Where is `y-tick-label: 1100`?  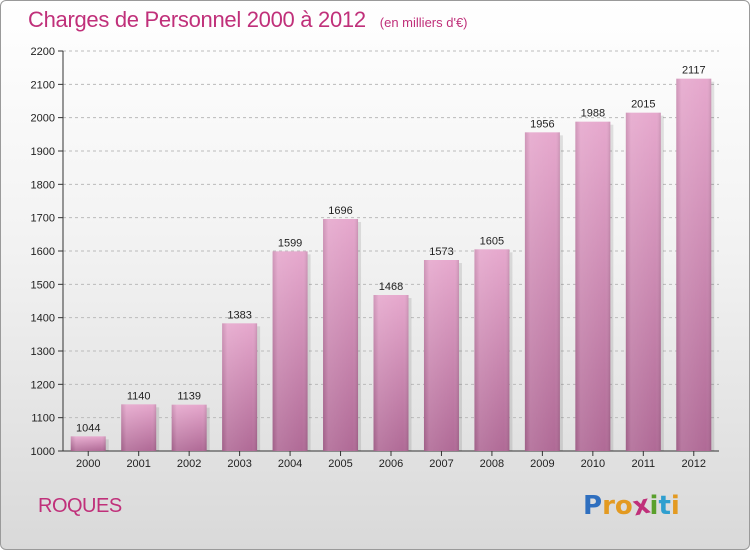
y-tick-label: 1100 is located at coordinates (43, 419).